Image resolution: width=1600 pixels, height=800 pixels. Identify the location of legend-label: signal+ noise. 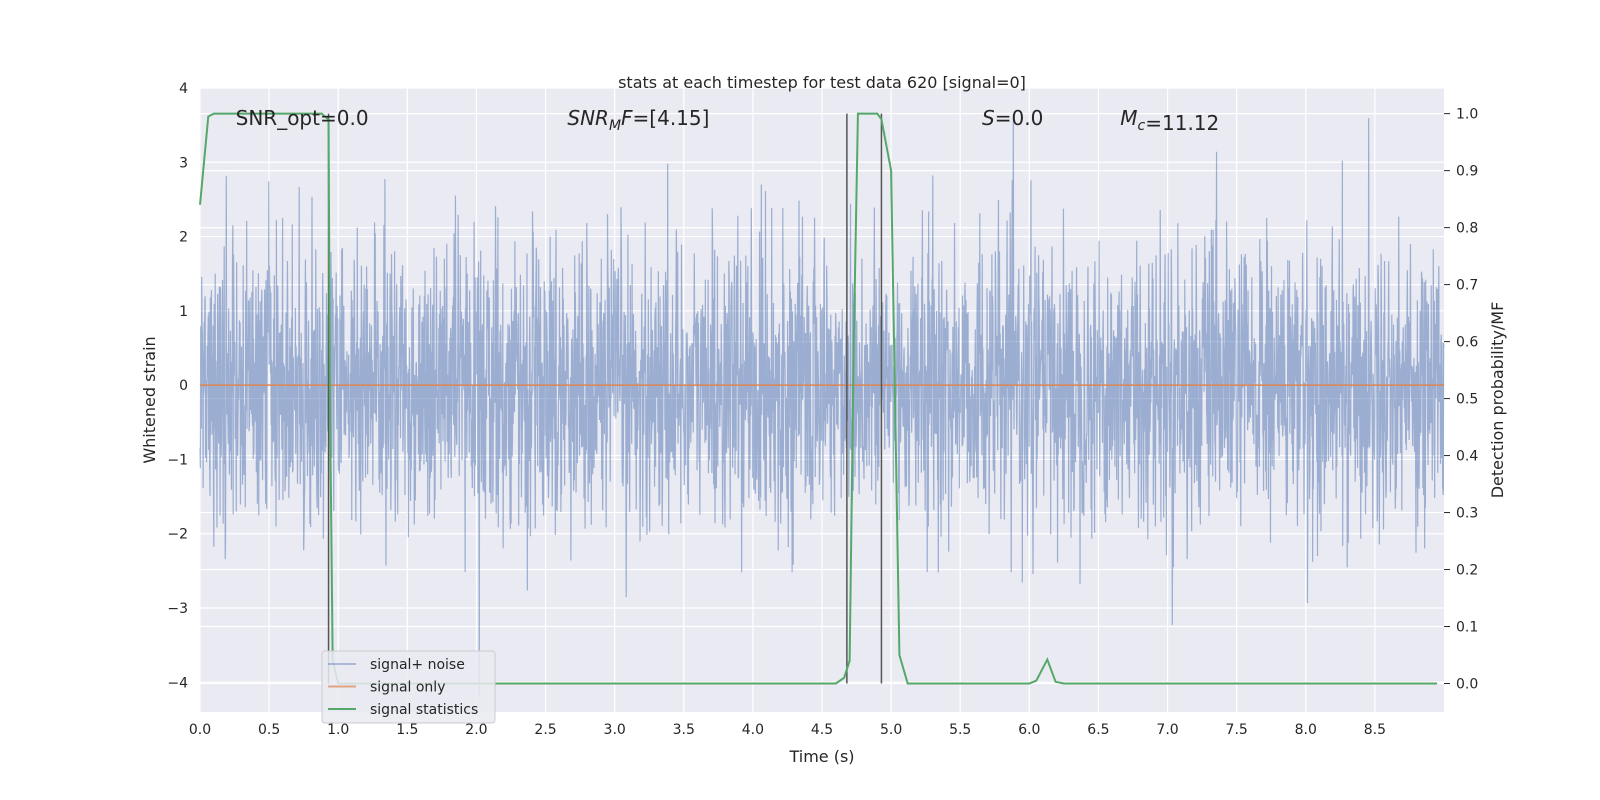
(417, 665).